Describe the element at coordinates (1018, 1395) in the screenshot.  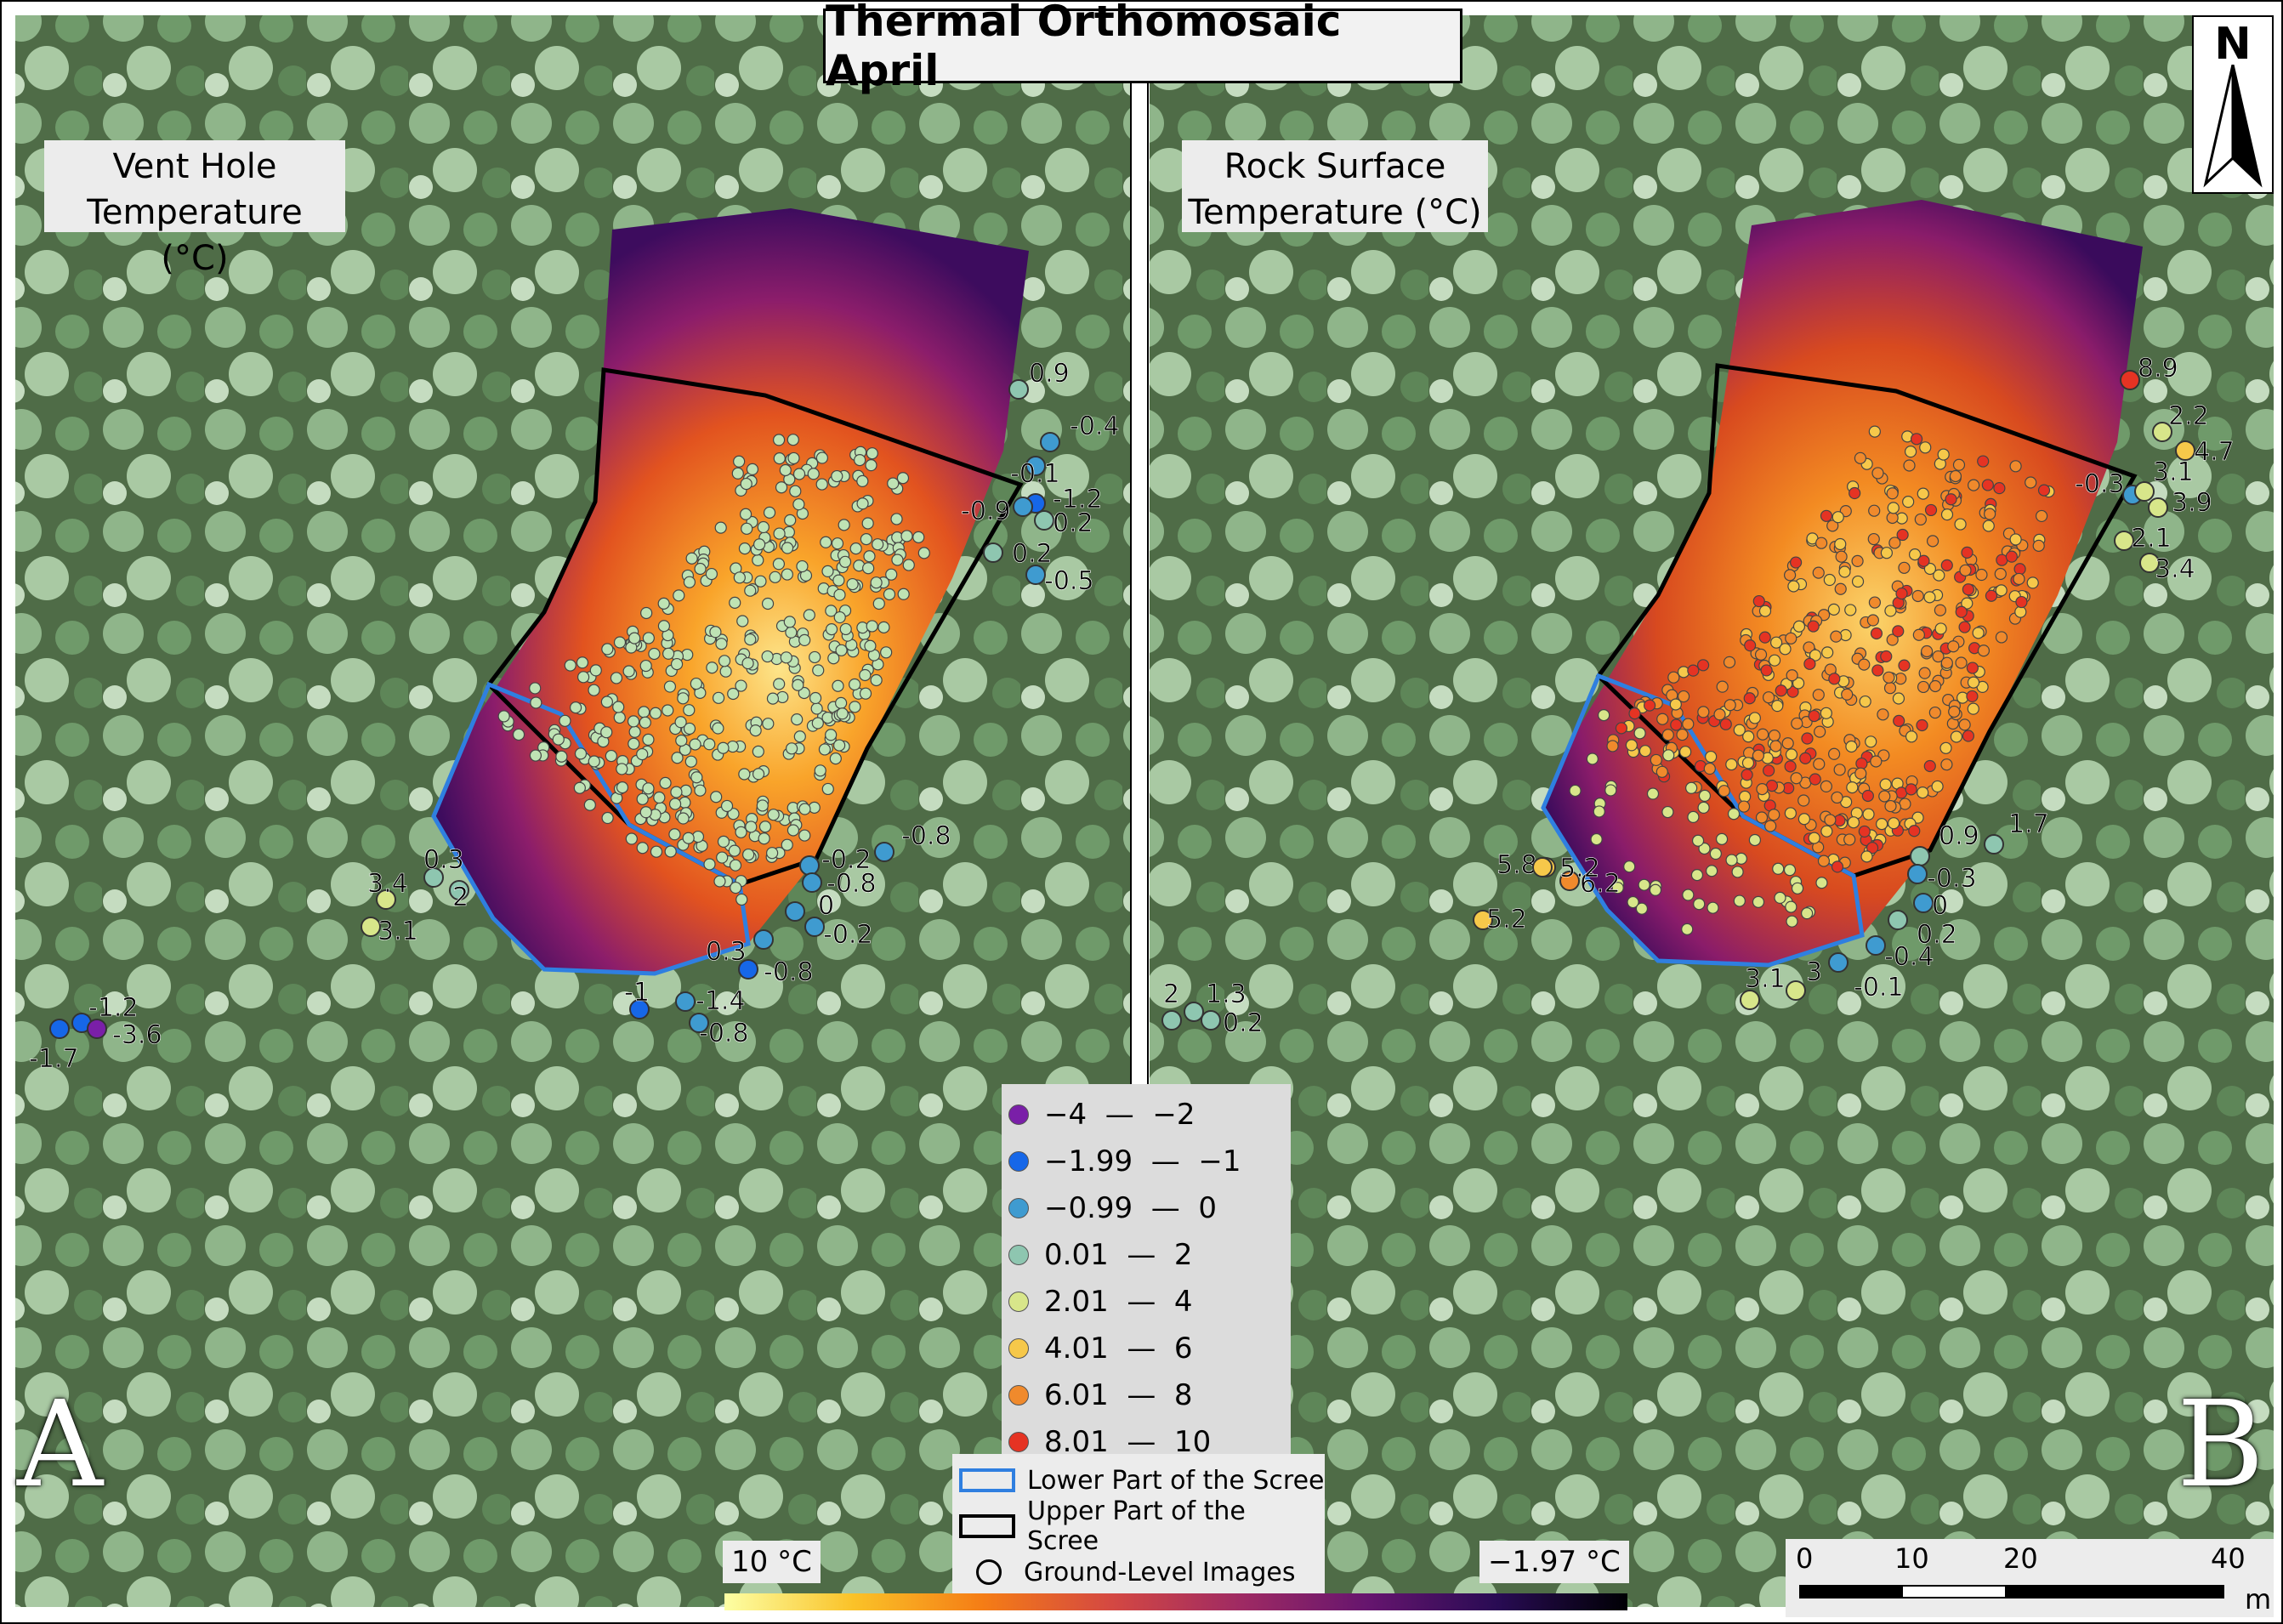
I see `legend-class-dot` at that location.